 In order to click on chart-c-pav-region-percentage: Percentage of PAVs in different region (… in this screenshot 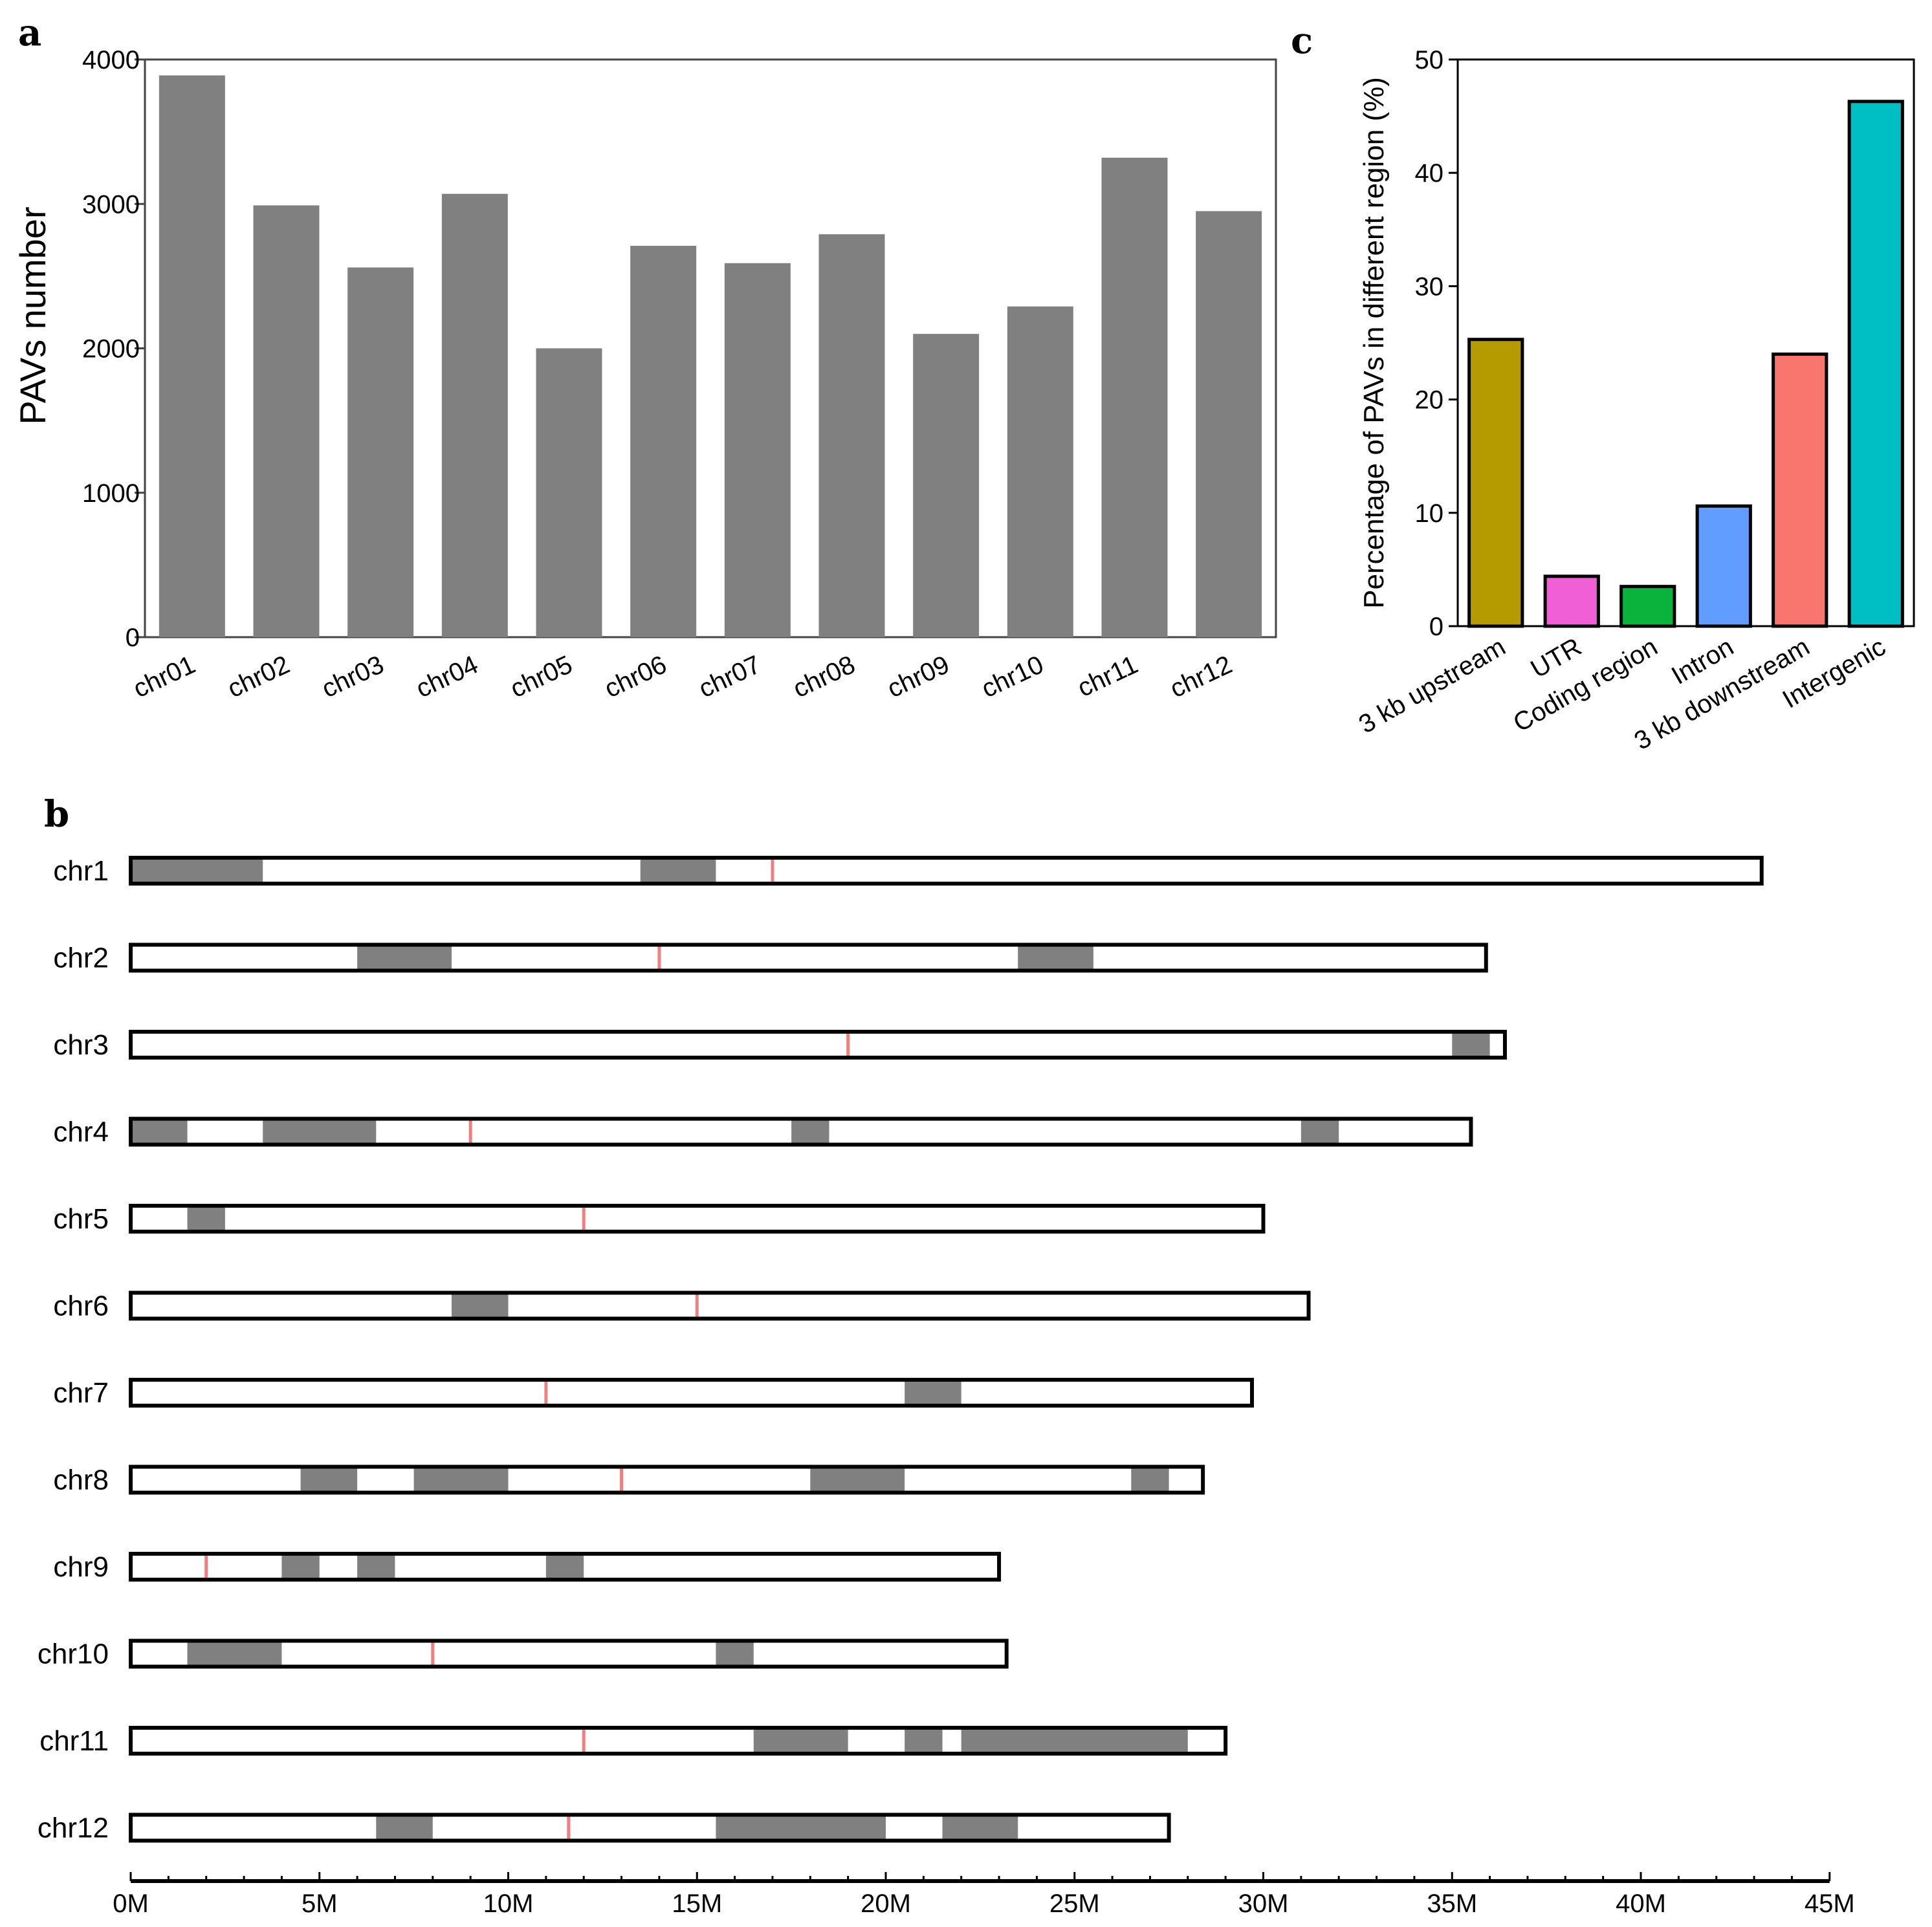, I will do `click(1634, 401)`.